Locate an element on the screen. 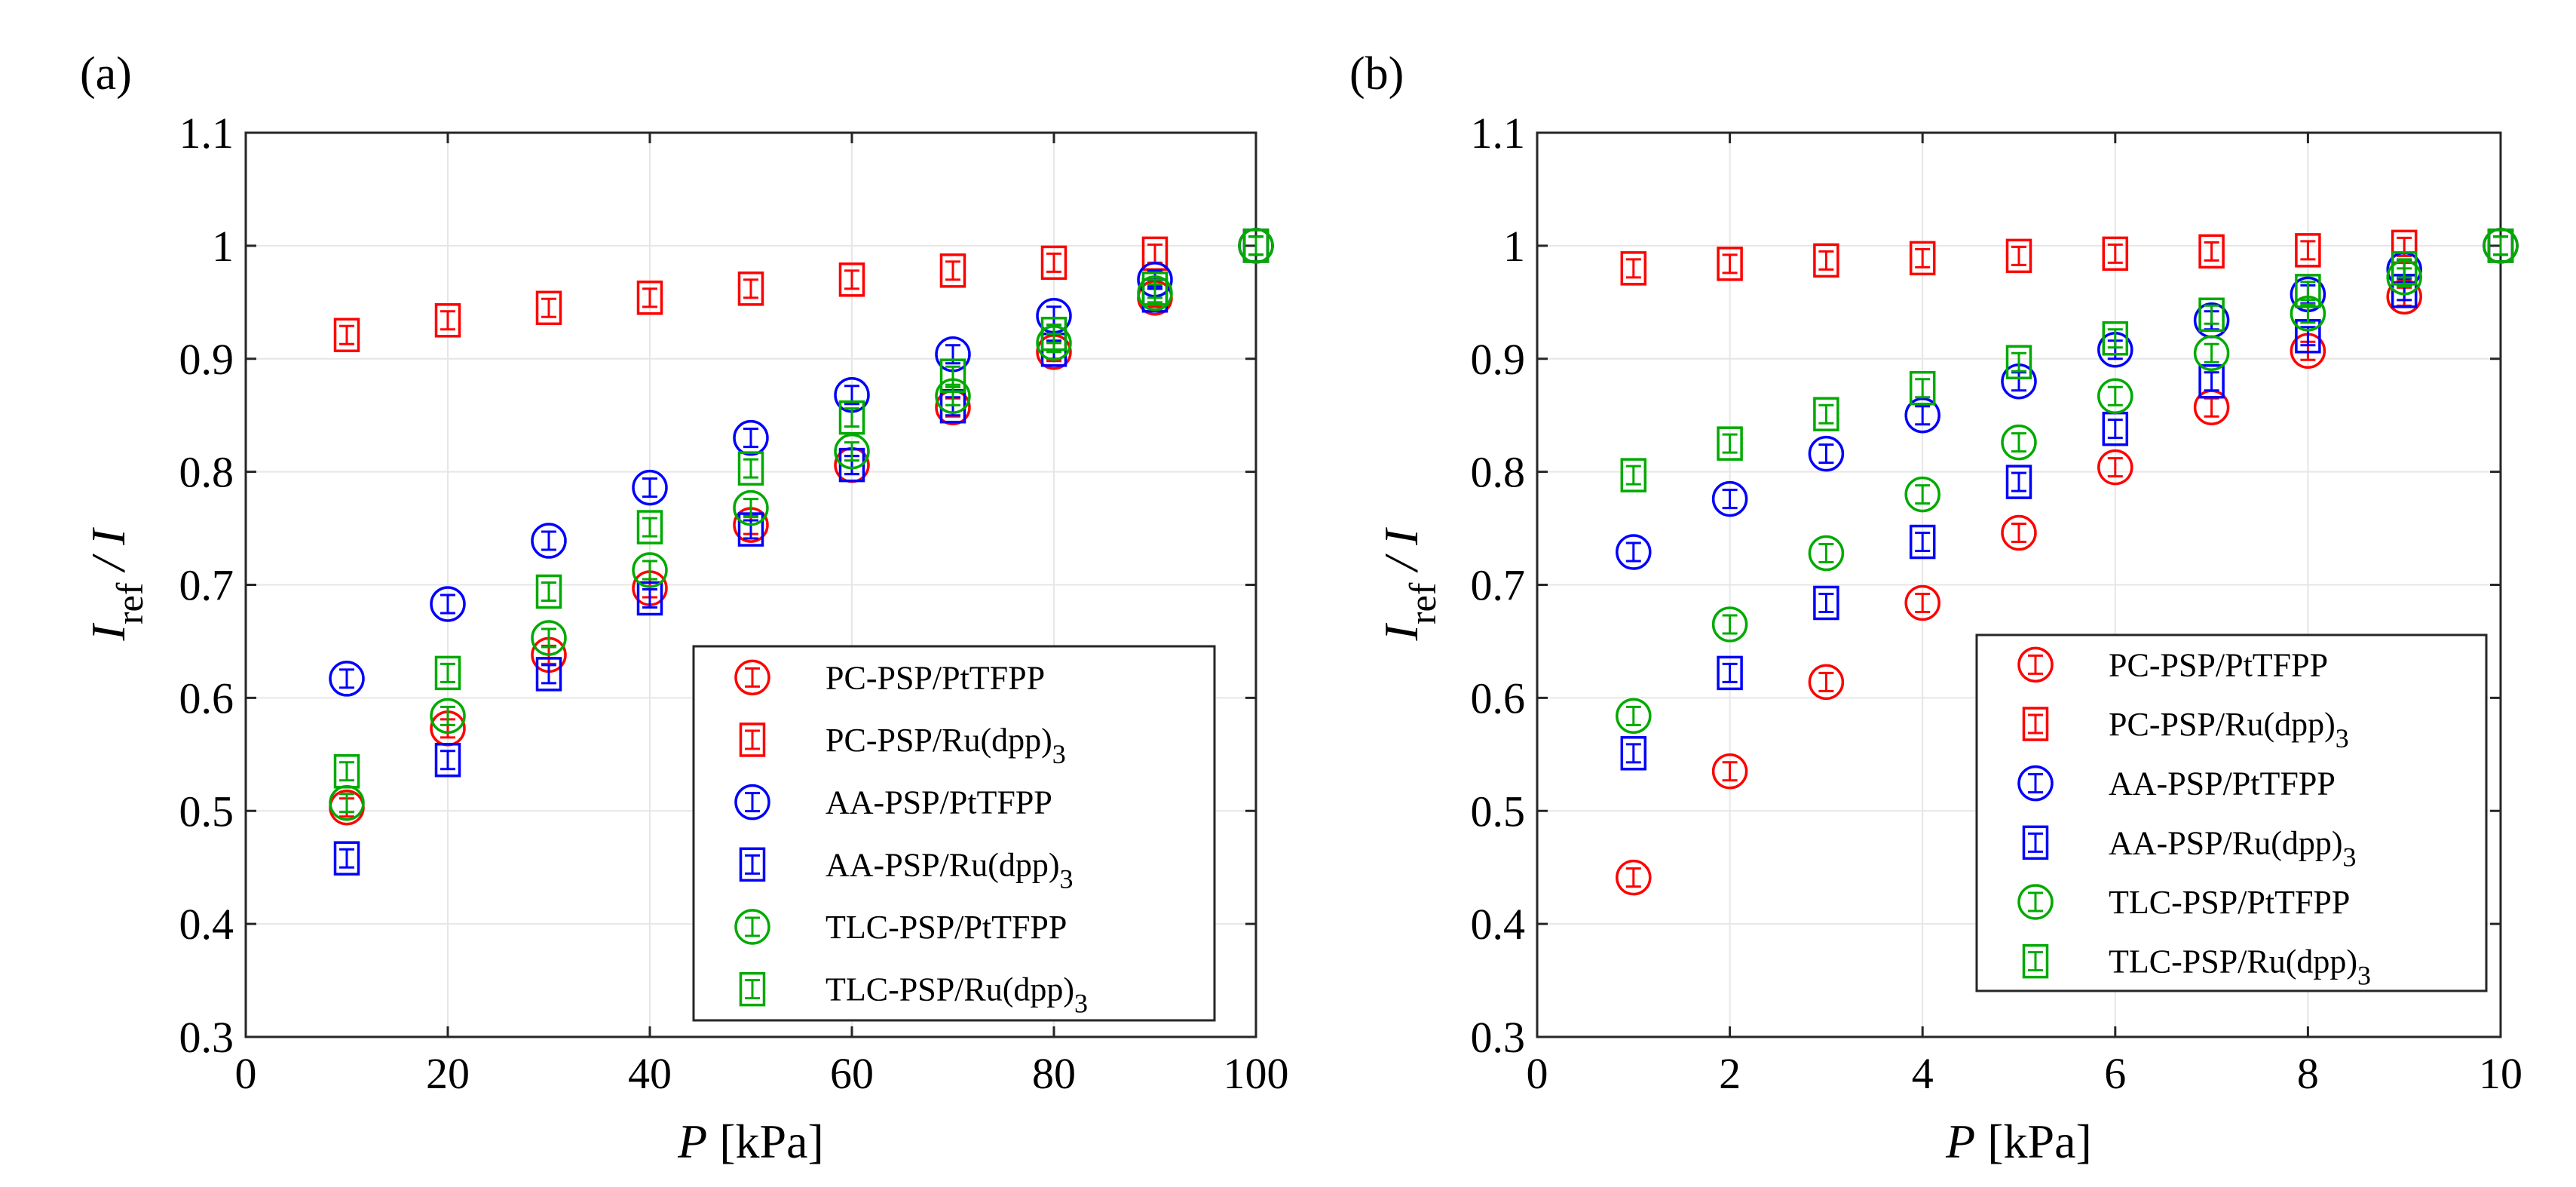 The image size is (2576, 1187). x-axis-unit: [kPa] is located at coordinates (2039, 1141).